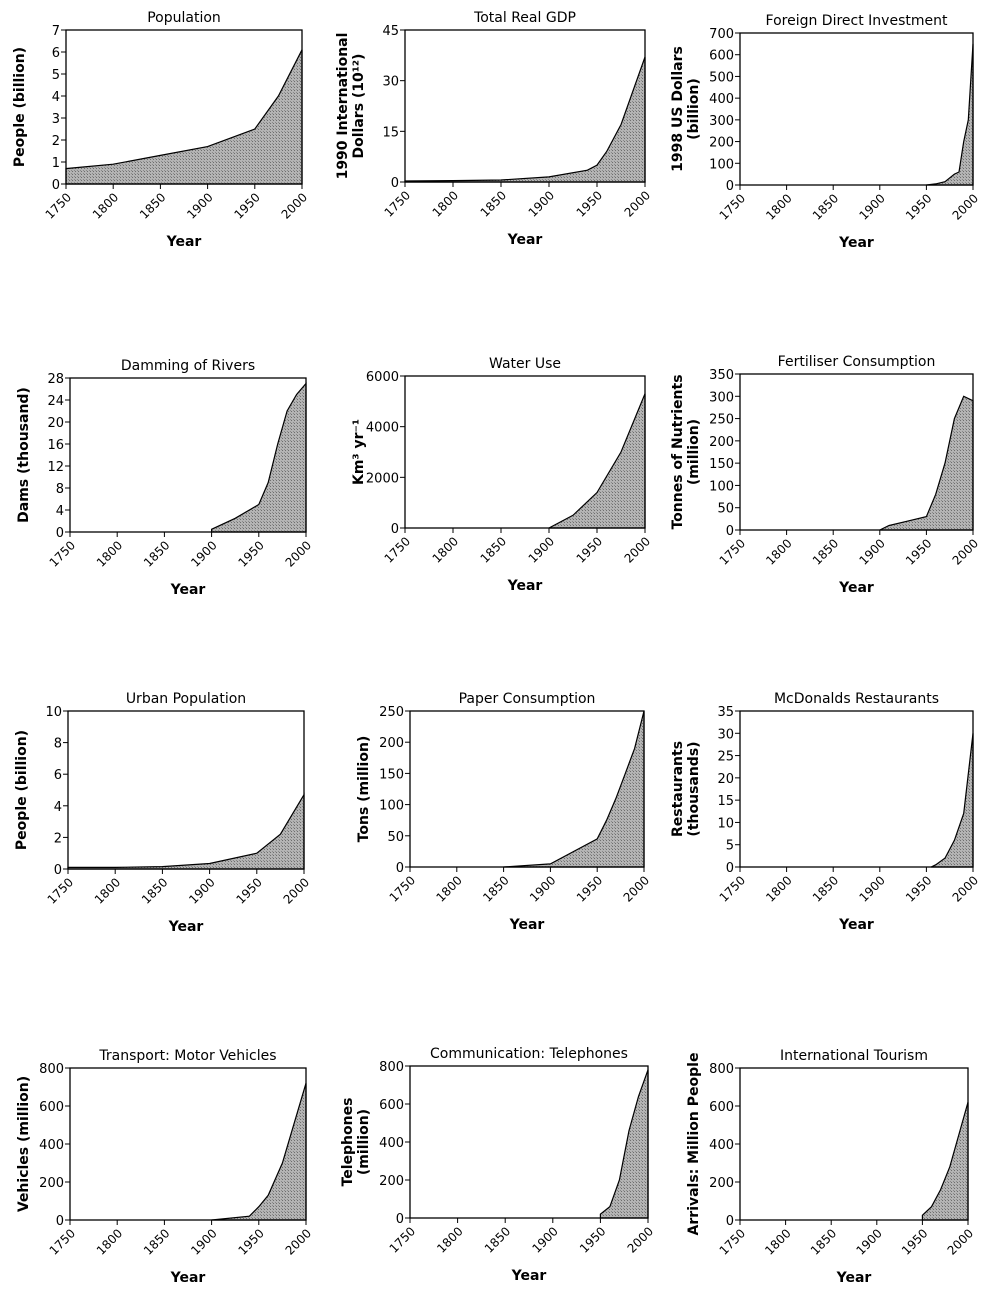 Image resolution: width=990 pixels, height=1292 pixels. I want to click on y-axis-label: Restaurants, so click(678, 789).